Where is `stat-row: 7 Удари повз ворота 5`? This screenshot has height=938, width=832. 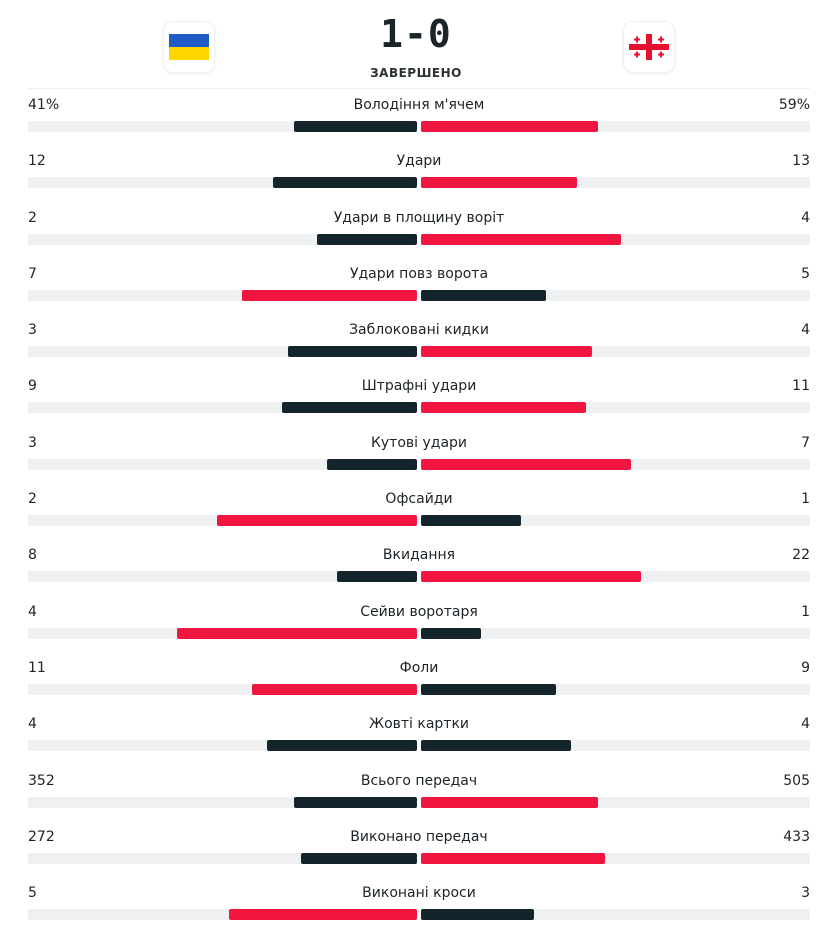
stat-row: 7 Удари повз ворота 5 is located at coordinates (419, 291).